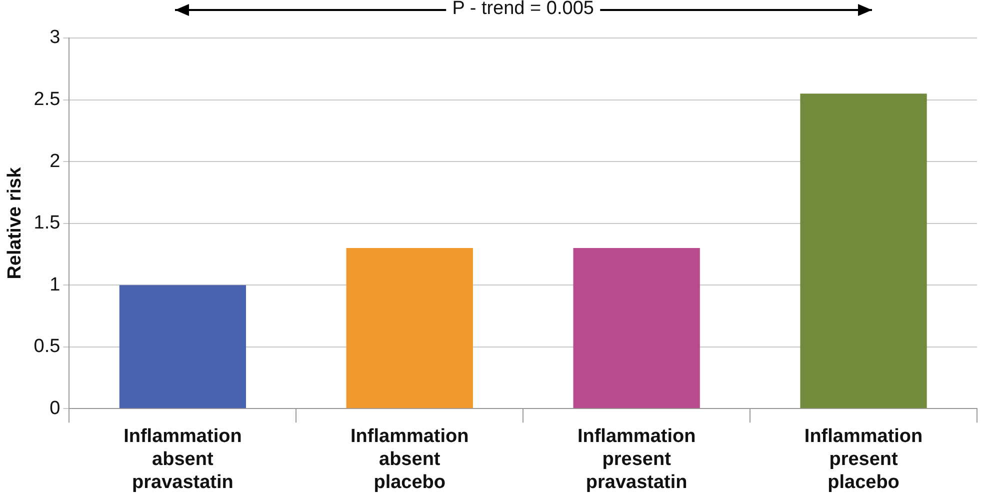 Image resolution: width=981 pixels, height=497 pixels. Describe the element at coordinates (183, 459) in the screenshot. I see `x-tick-label: Inflammation absent pravastatin` at that location.